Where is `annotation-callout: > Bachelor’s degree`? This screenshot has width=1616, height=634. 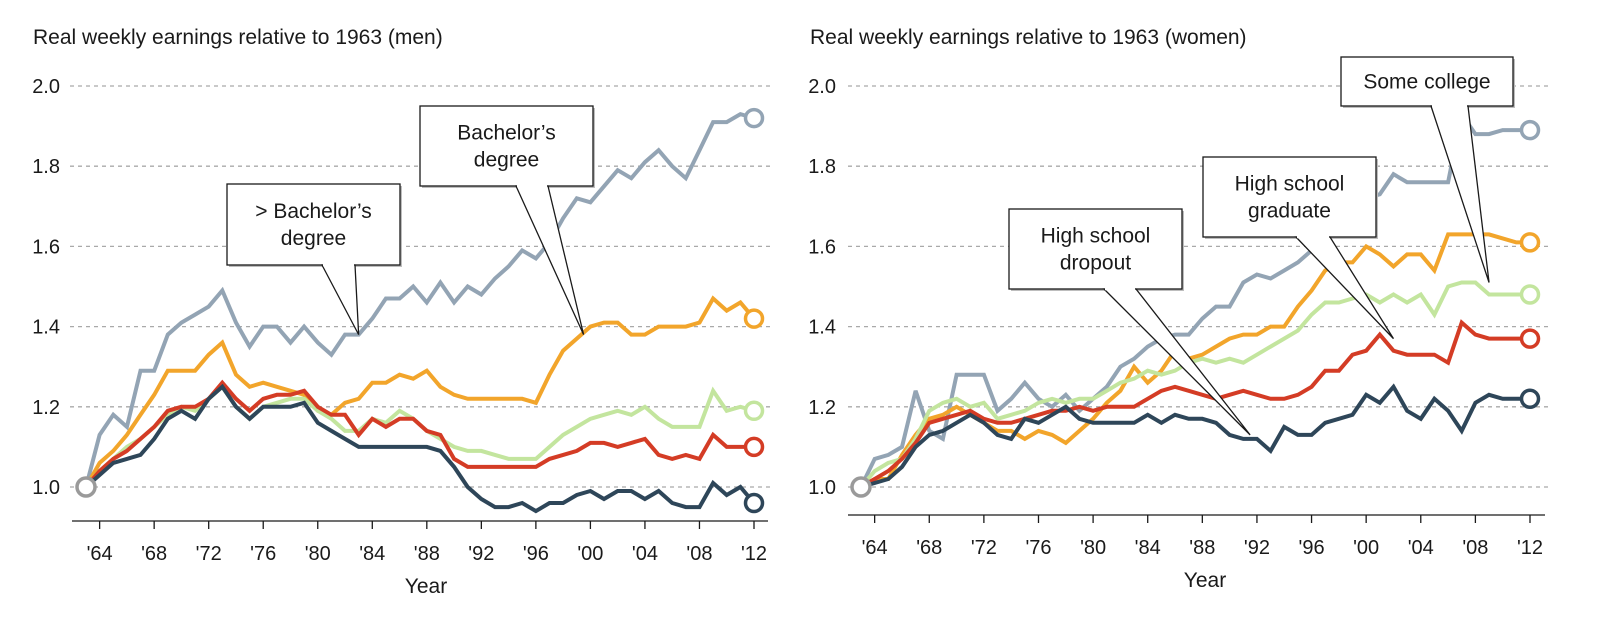
annotation-callout: > Bachelor’s degree is located at coordinates (314, 259).